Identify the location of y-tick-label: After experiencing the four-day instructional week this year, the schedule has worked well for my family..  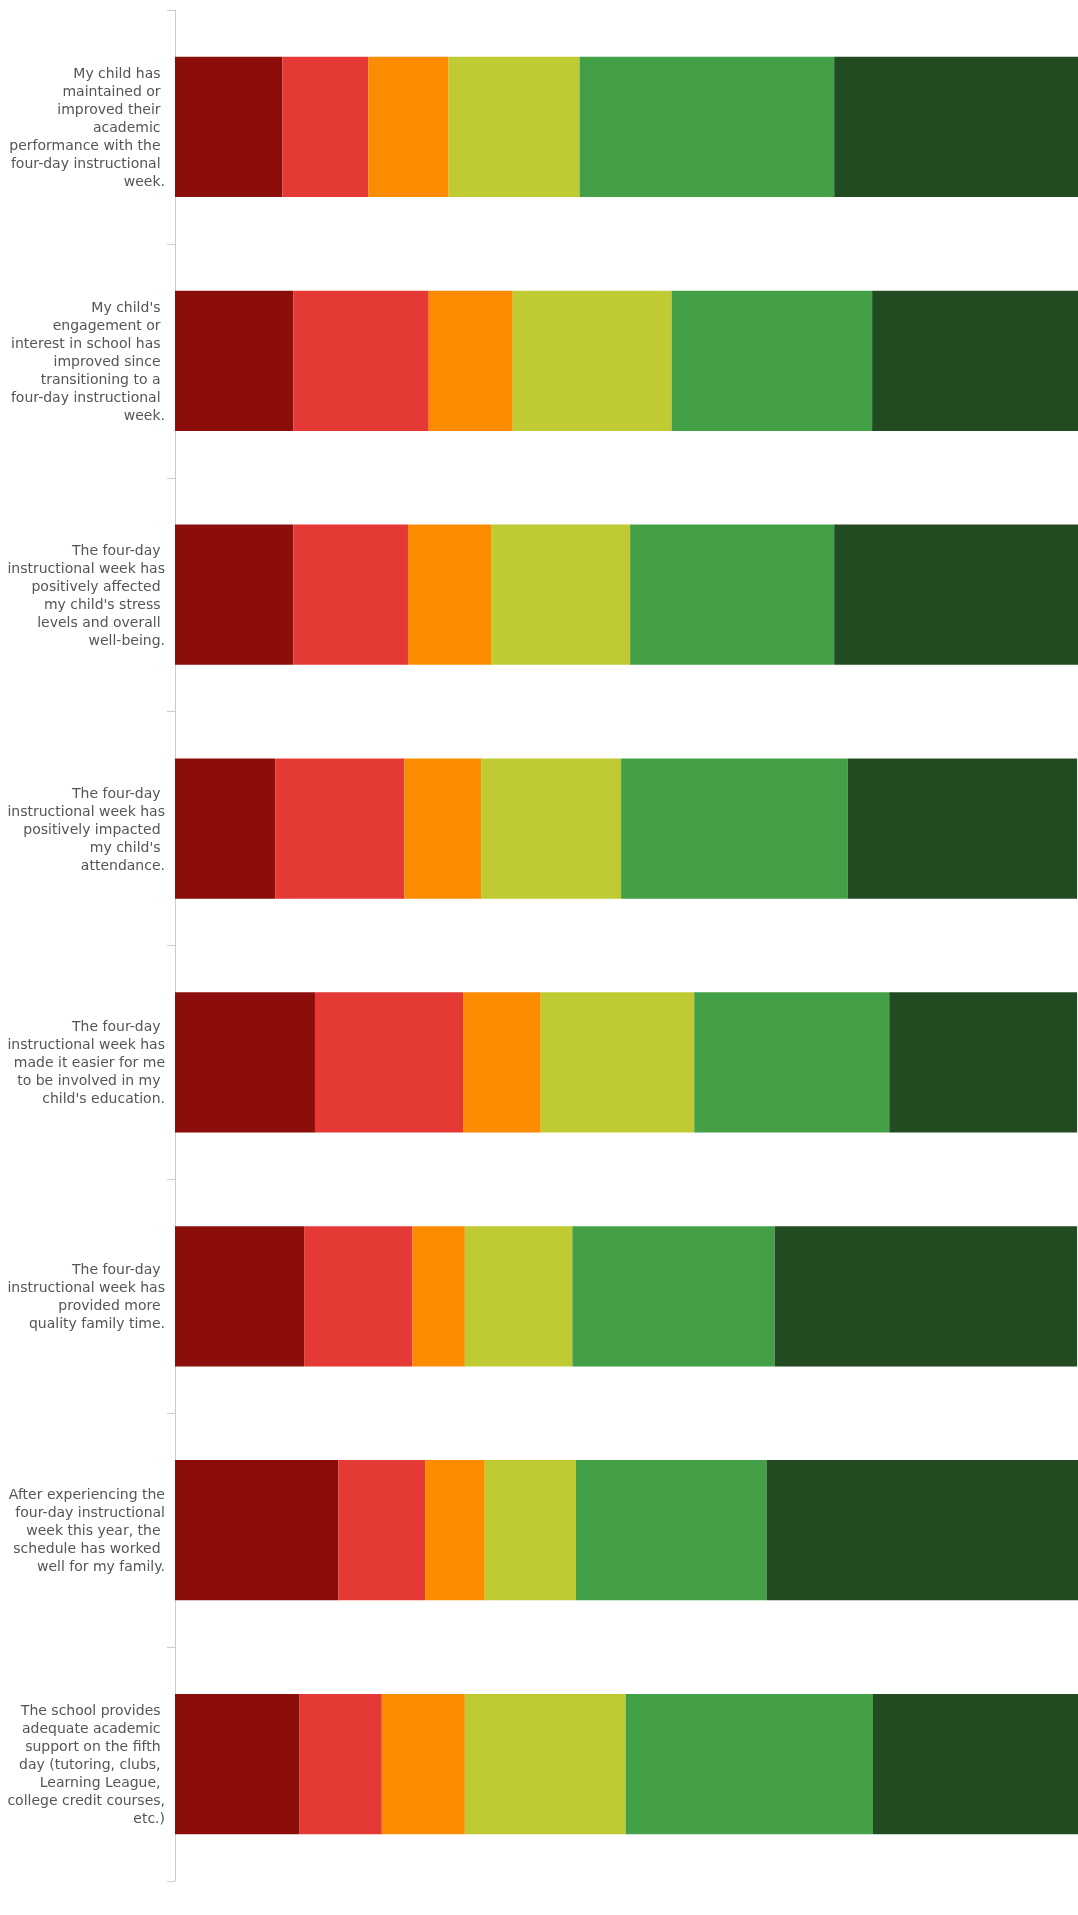
(86, 1530).